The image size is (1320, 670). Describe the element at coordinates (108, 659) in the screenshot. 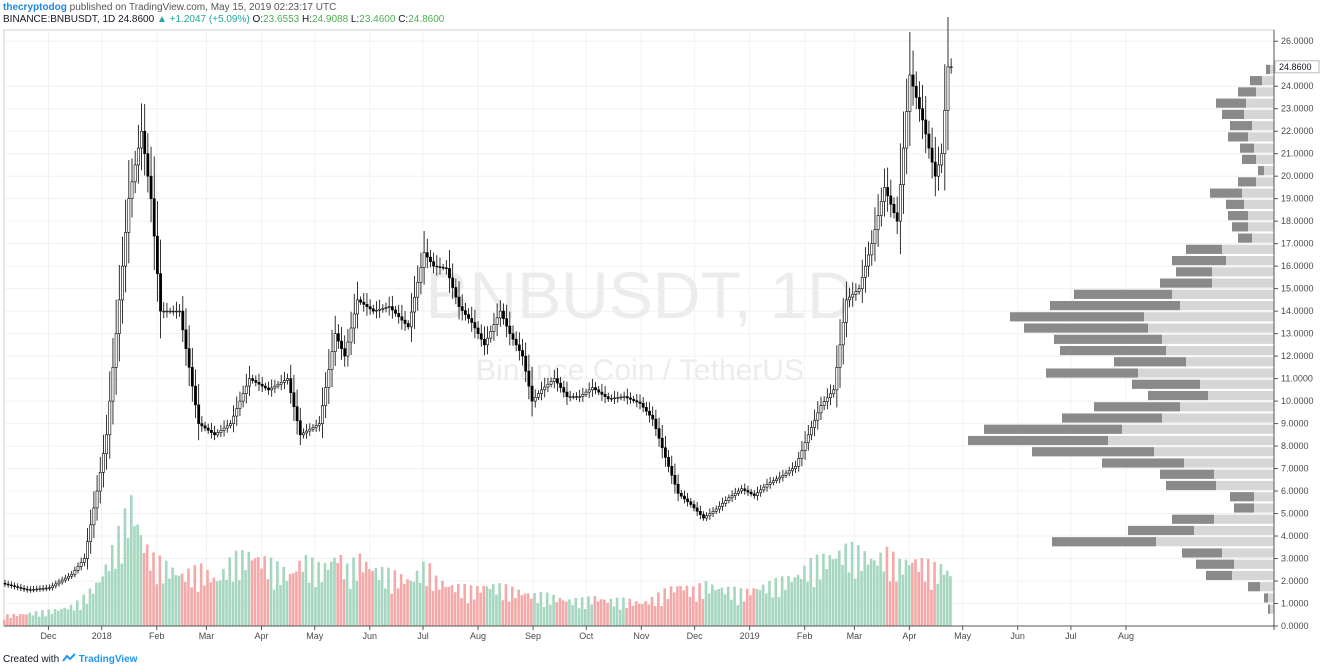

I see `tradingview-brand: TradingView` at that location.